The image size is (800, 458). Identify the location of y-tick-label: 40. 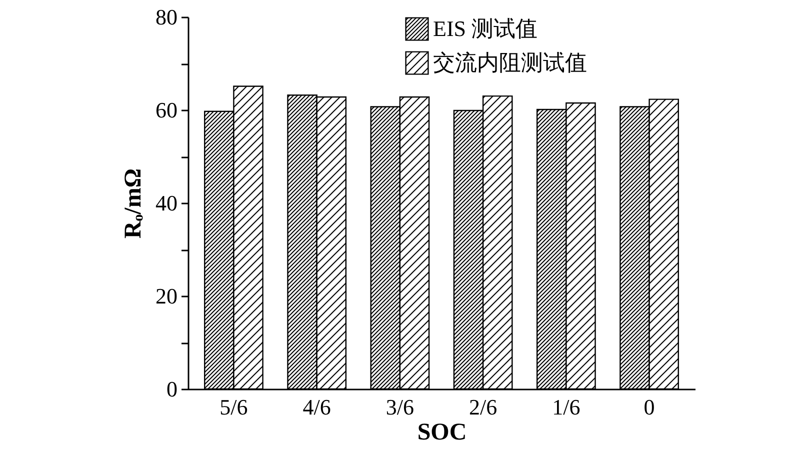
(167, 203).